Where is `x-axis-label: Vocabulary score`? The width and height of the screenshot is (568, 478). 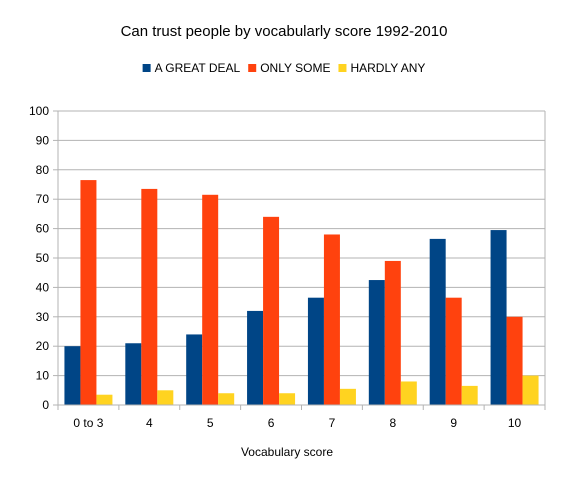
x-axis-label: Vocabulary score is located at coordinates (287, 452).